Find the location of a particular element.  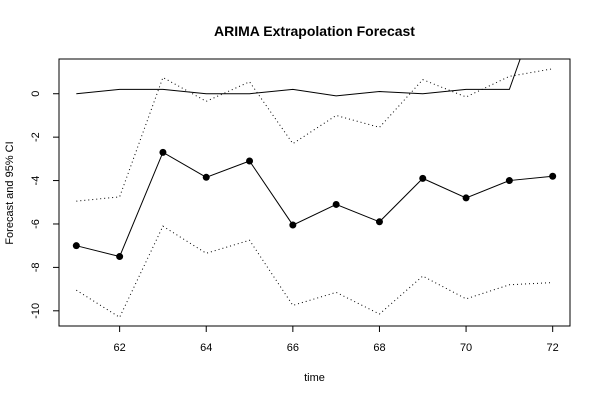

y-axis: 0 -2 -4 -6 -8 -10 is located at coordinates (44, 205).